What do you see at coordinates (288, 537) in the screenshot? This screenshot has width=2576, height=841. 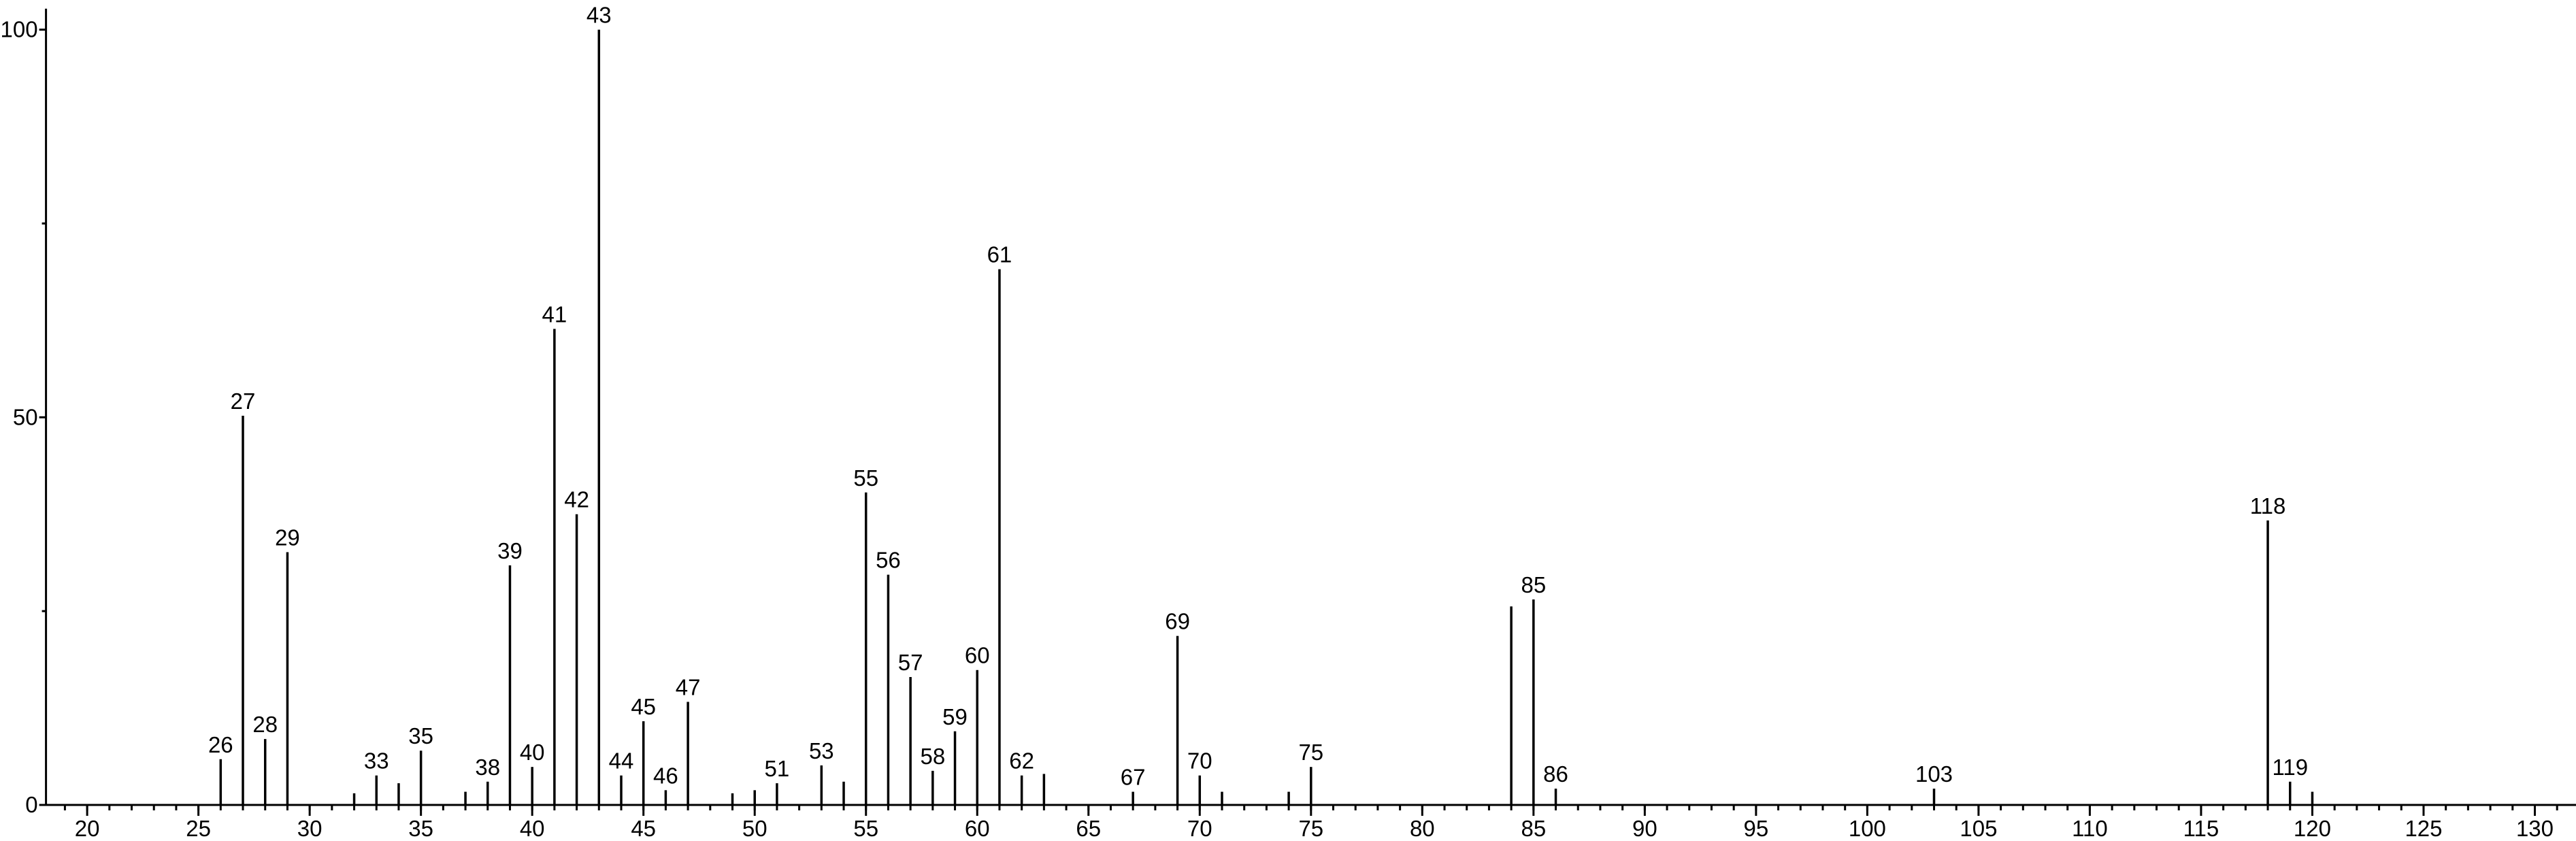 I see `peak-label: 29` at bounding box center [288, 537].